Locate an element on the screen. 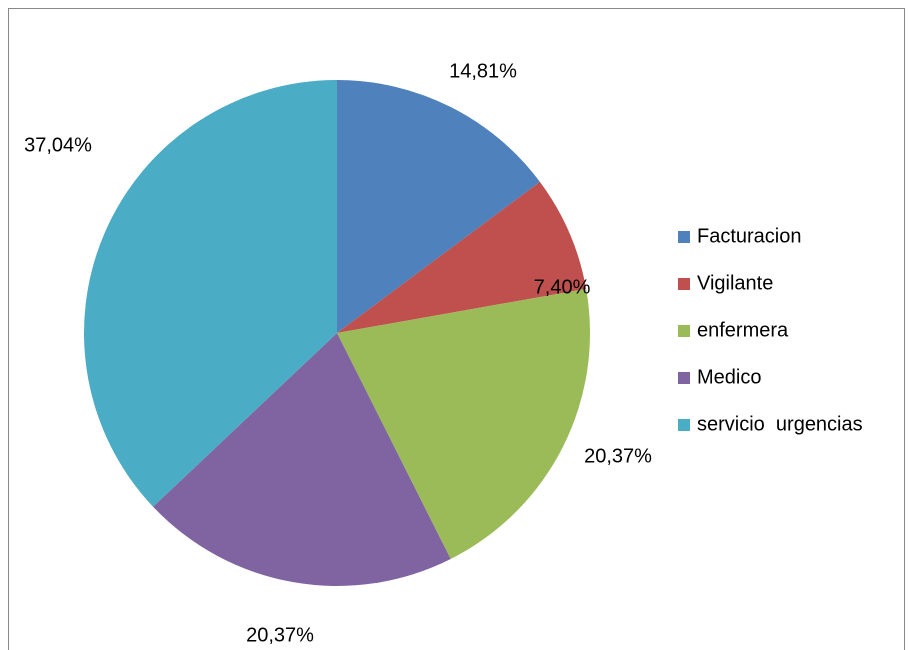 The width and height of the screenshot is (909, 650). legend-label: enfermera is located at coordinates (743, 330).